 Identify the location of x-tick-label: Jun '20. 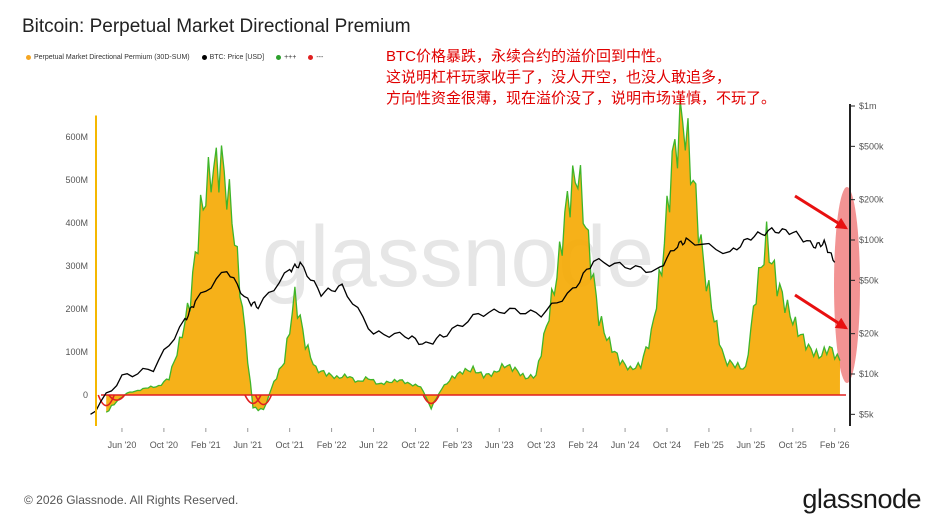
(122, 445).